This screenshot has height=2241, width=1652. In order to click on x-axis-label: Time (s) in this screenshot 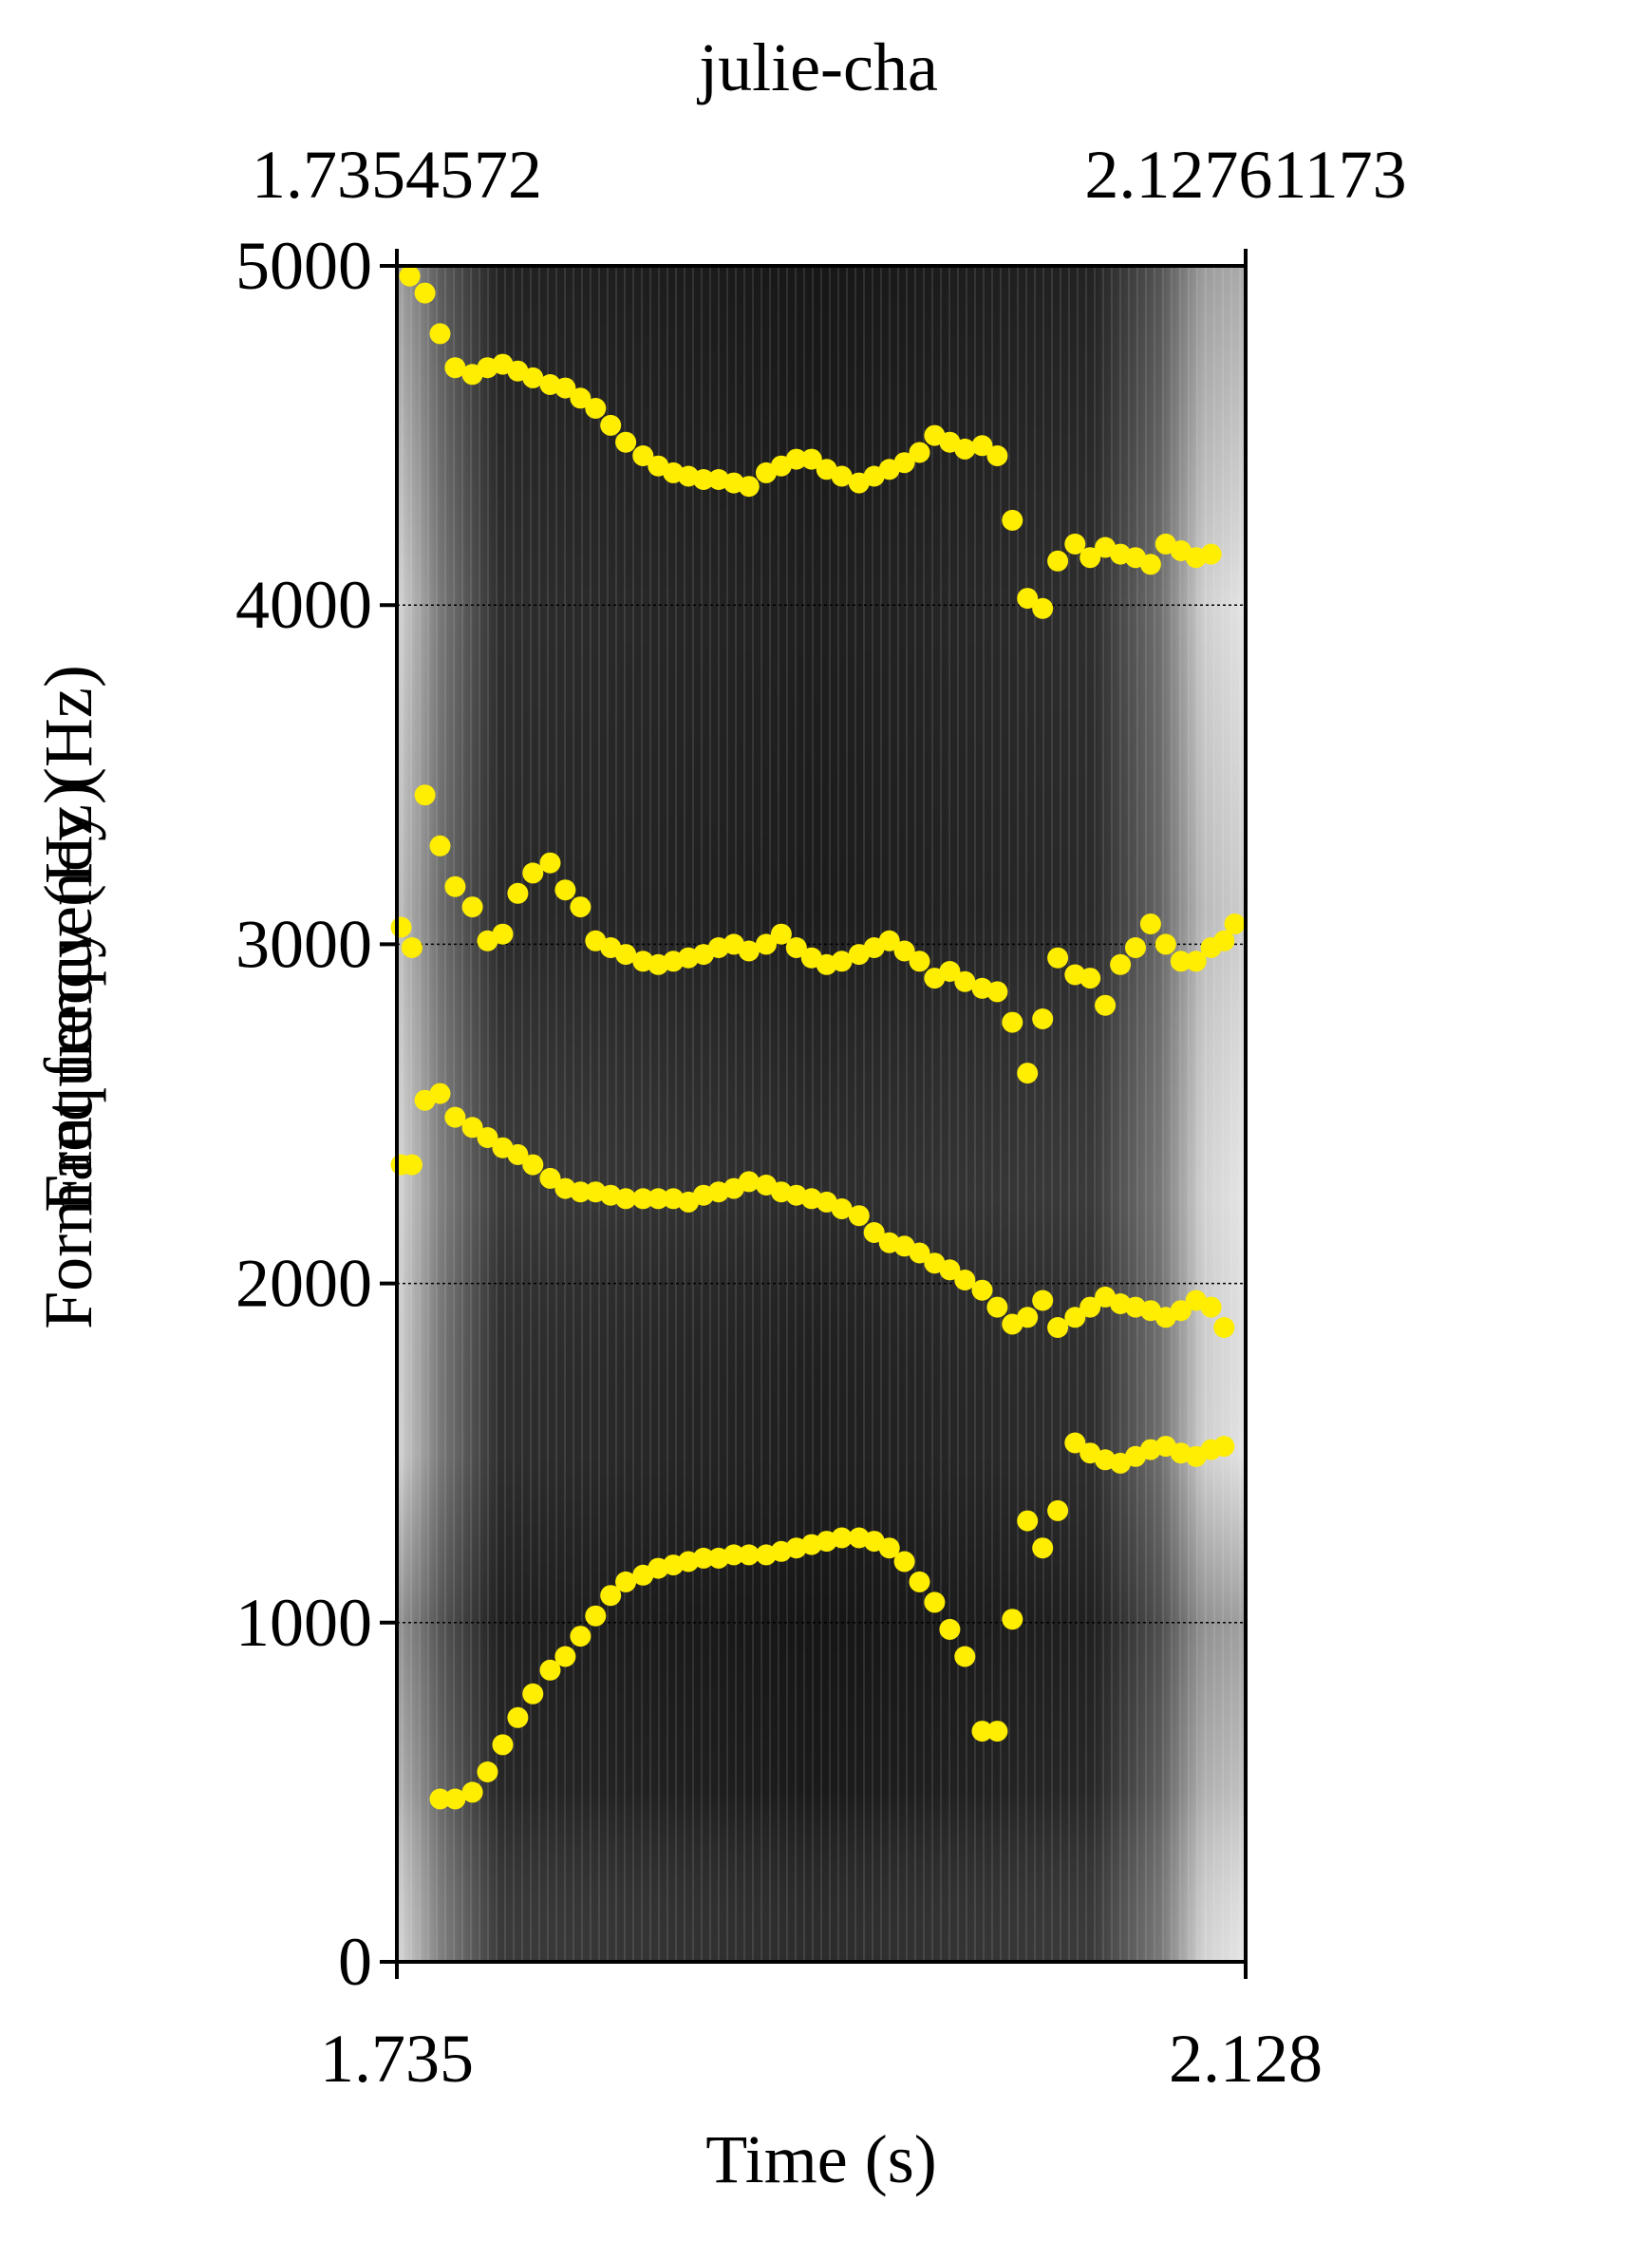, I will do `click(820, 2159)`.